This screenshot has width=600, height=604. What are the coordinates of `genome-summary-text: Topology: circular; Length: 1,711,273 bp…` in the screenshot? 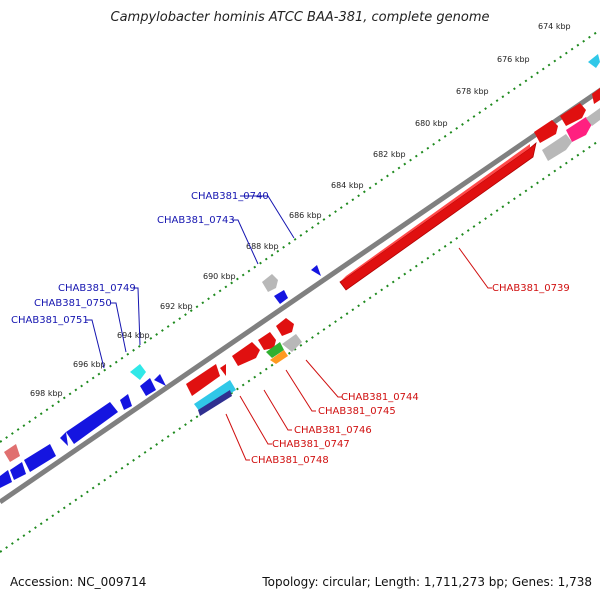 It's located at (427, 582).